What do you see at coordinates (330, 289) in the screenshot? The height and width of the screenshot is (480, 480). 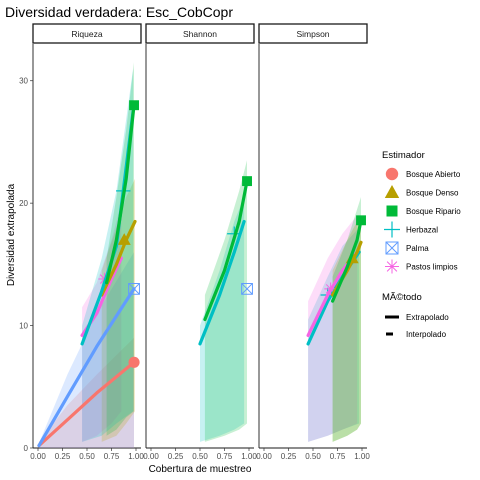 I see `point-pastos-limpios` at bounding box center [330, 289].